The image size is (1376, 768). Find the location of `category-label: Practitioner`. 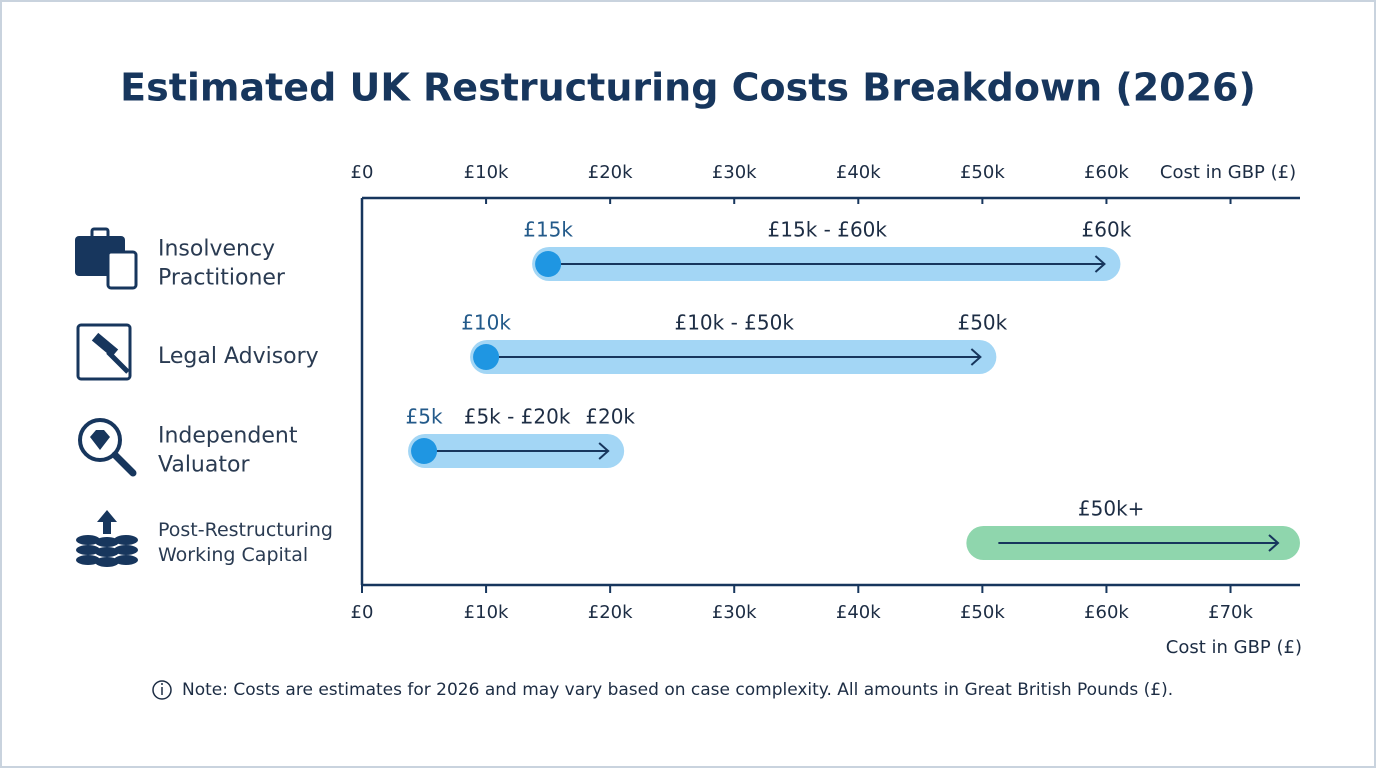

category-label: Practitioner is located at coordinates (222, 278).